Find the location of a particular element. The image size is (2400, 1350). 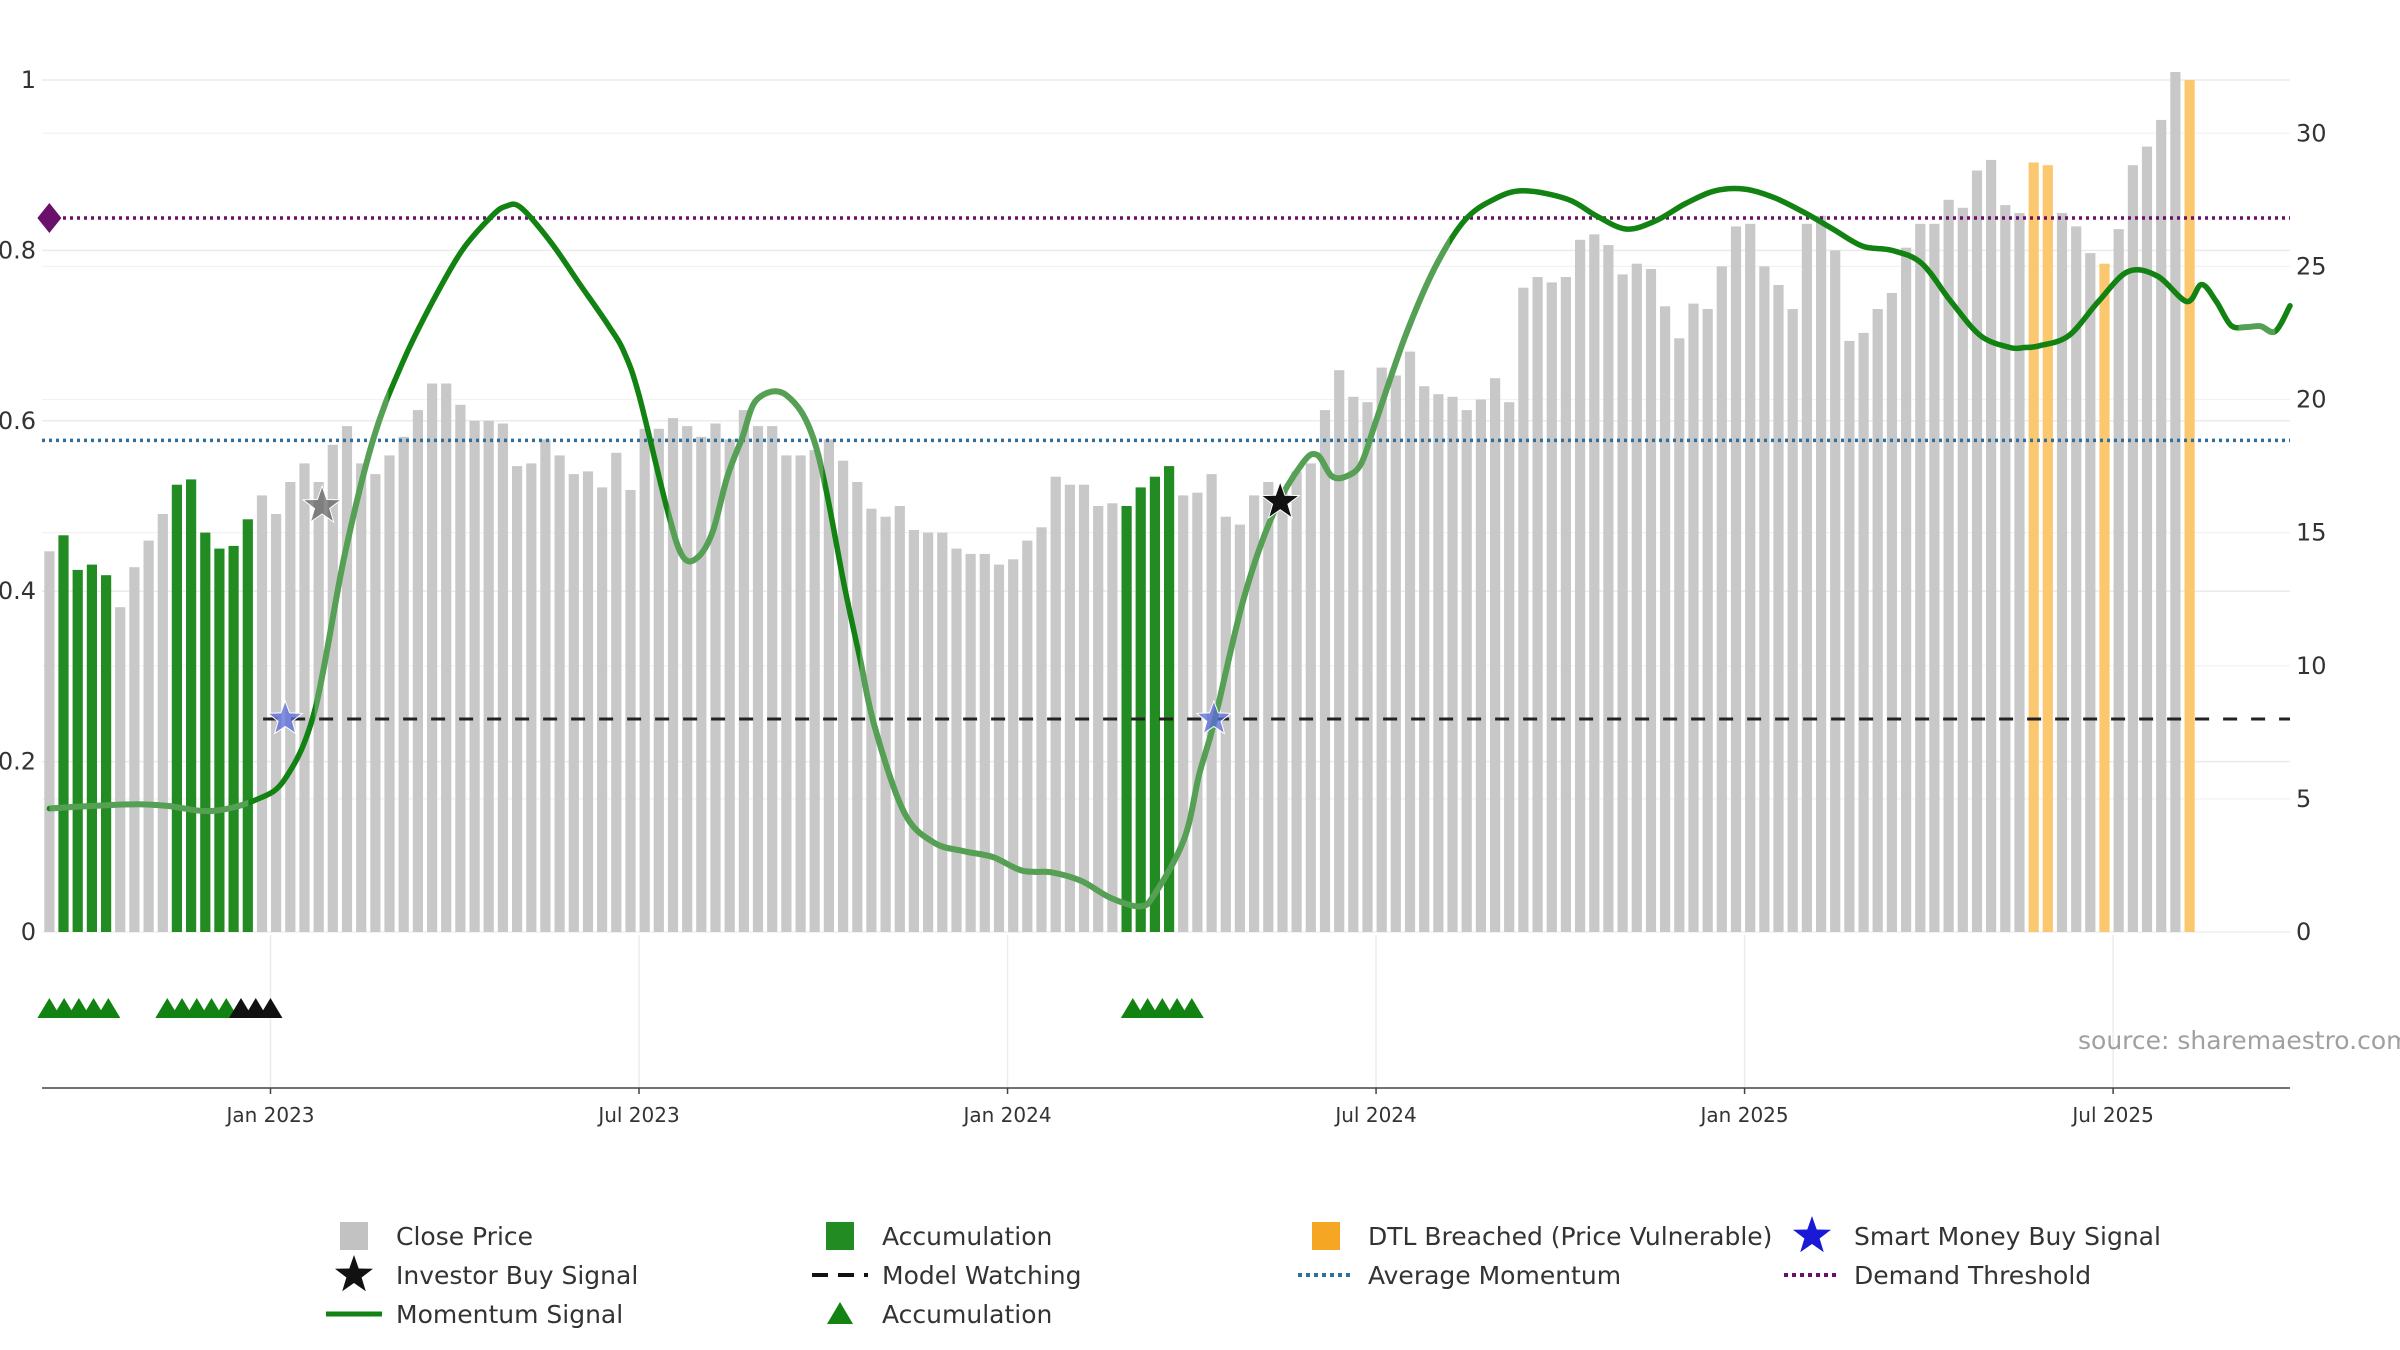

date-axis-tick-label: Jul 2024 is located at coordinates (1374, 1115).